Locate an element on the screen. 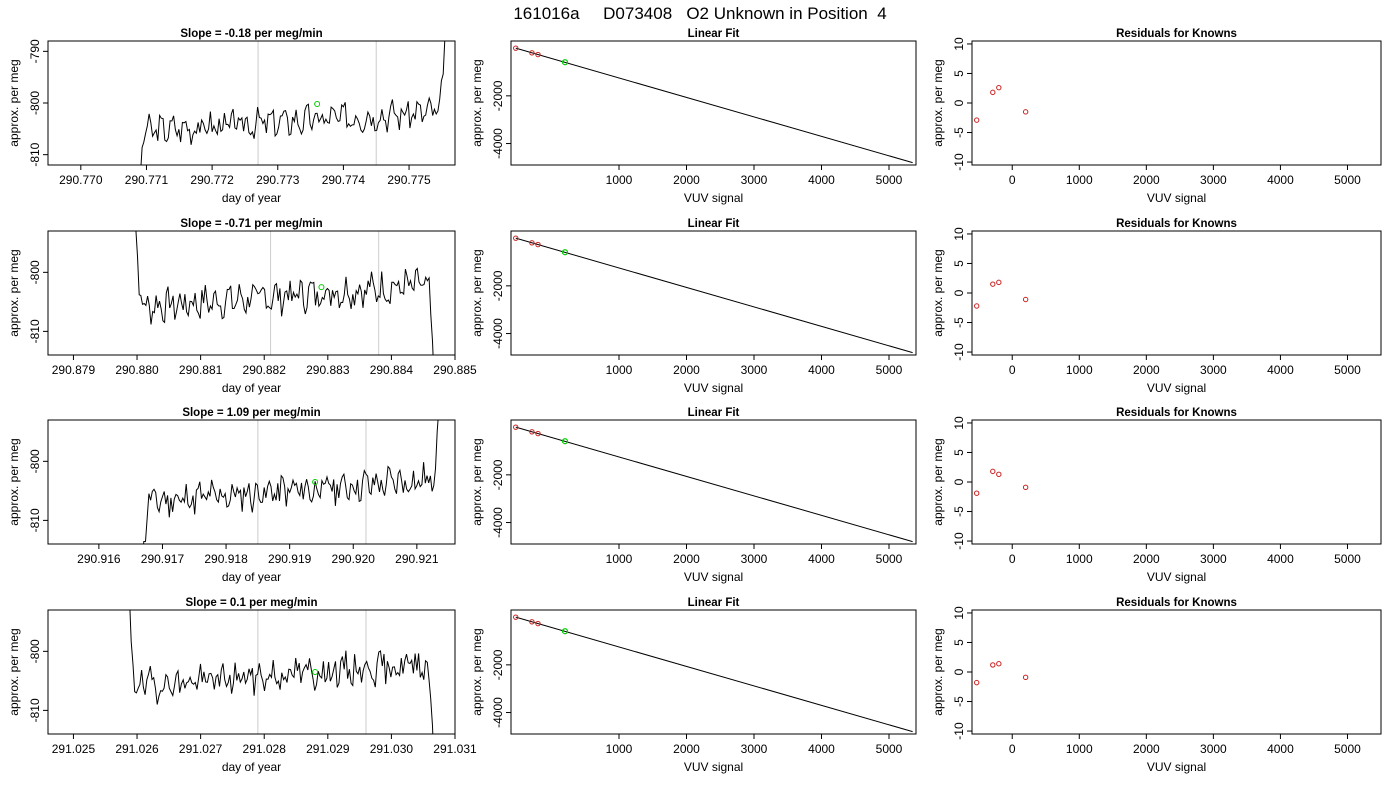 This screenshot has height=805, width=1400. x-tick-label: 290.775 is located at coordinates (409, 180).